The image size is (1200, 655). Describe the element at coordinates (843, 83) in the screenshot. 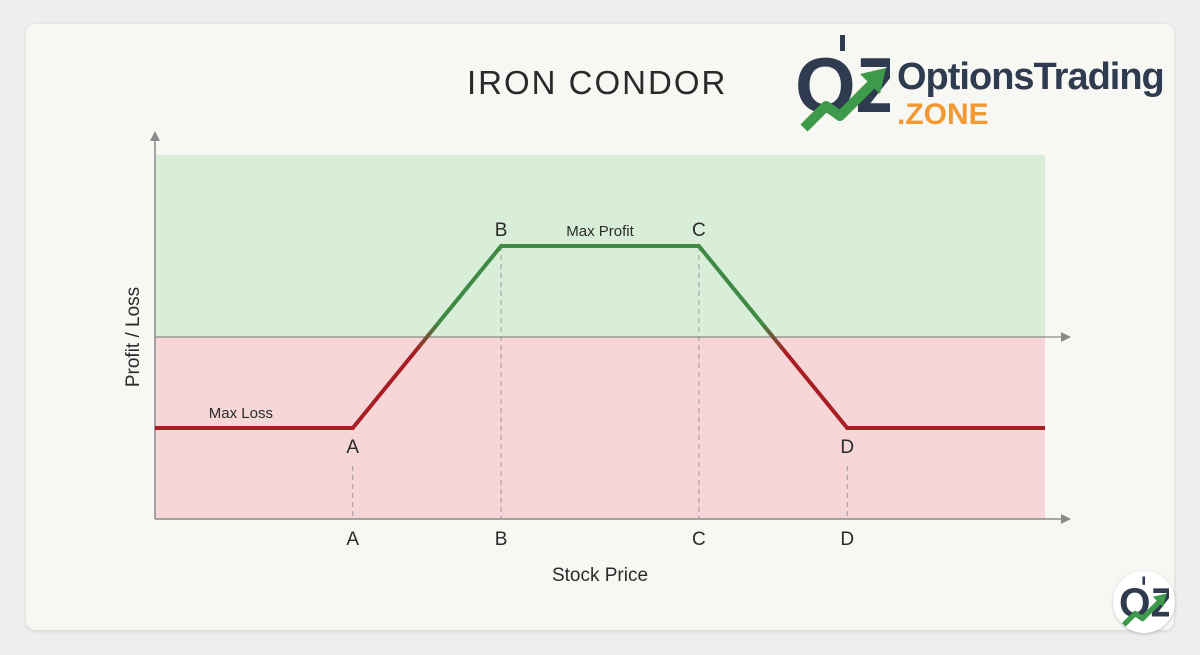

I see `brand-logo-icon: OZ` at that location.